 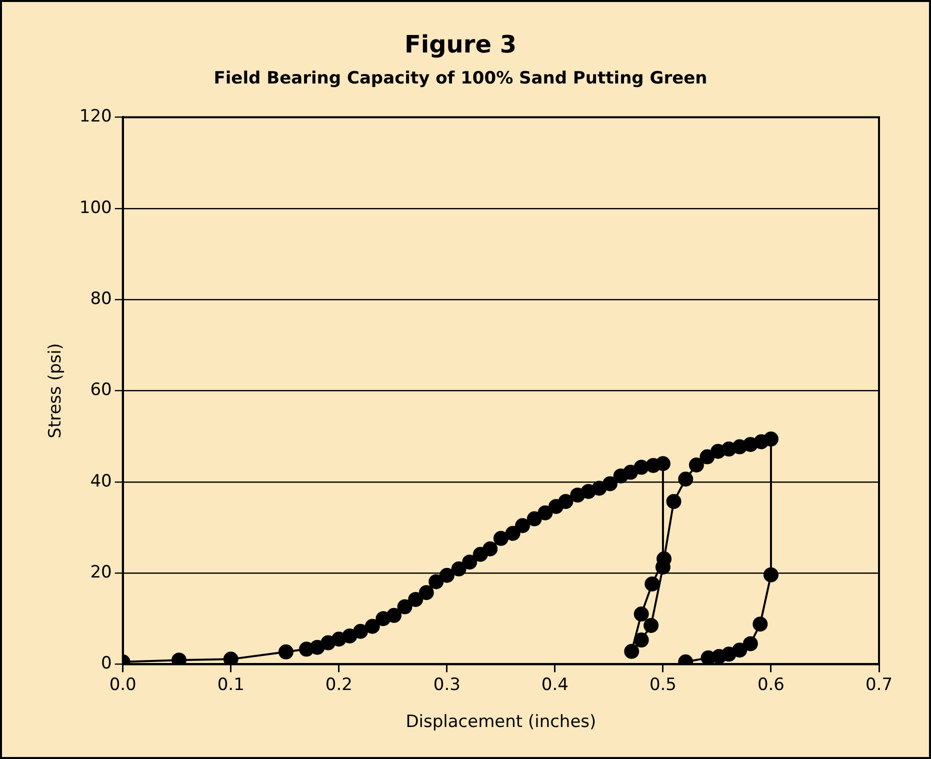 What do you see at coordinates (338, 684) in the screenshot?
I see `x-tick-label: 0.2` at bounding box center [338, 684].